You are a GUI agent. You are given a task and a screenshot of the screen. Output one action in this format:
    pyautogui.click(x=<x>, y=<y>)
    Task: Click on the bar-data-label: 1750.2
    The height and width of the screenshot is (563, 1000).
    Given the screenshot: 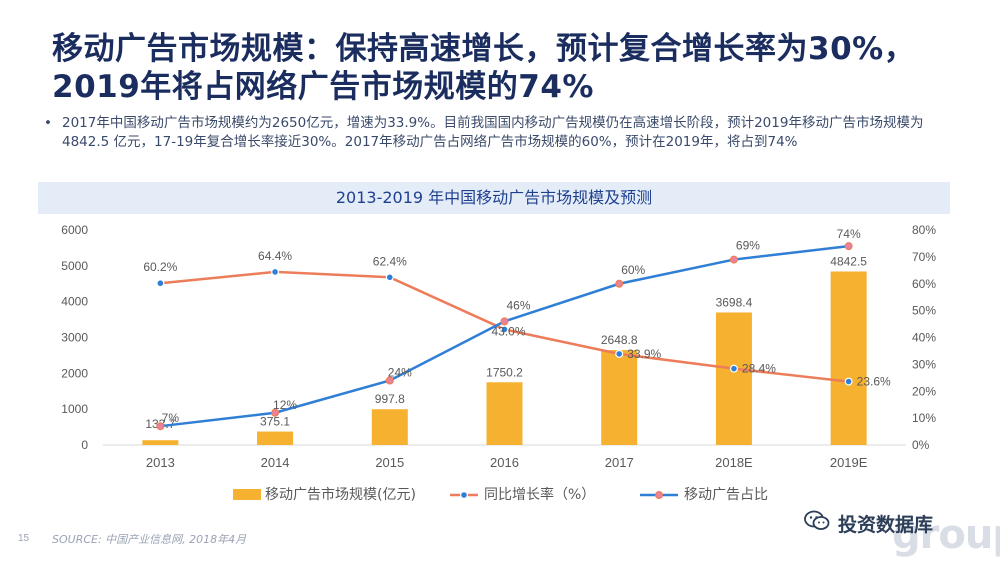 What is the action you would take?
    pyautogui.click(x=504, y=372)
    